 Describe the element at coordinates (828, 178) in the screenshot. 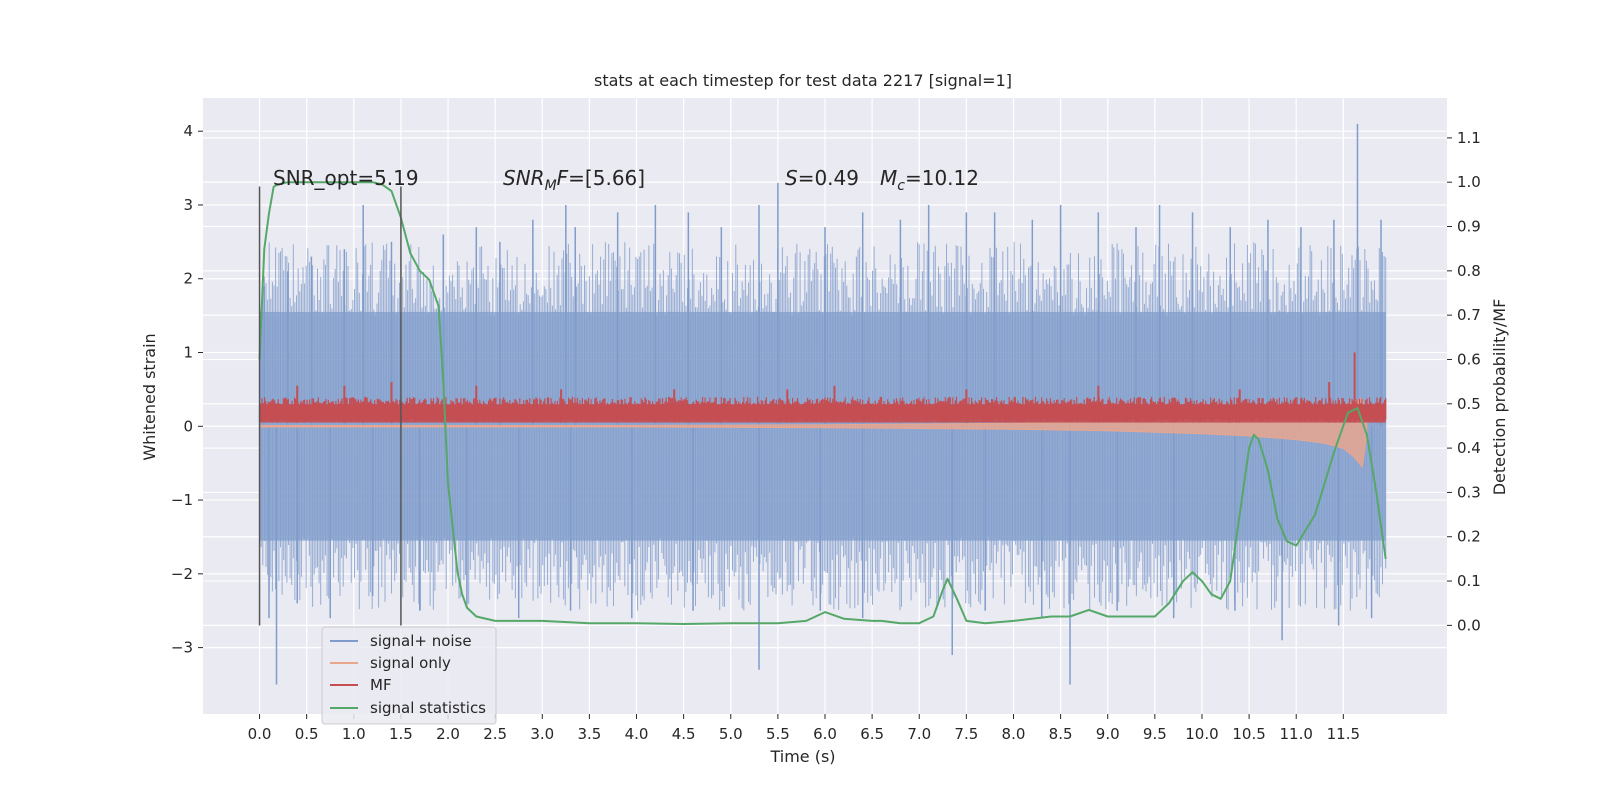

I see `s-rest: =0.49` at that location.